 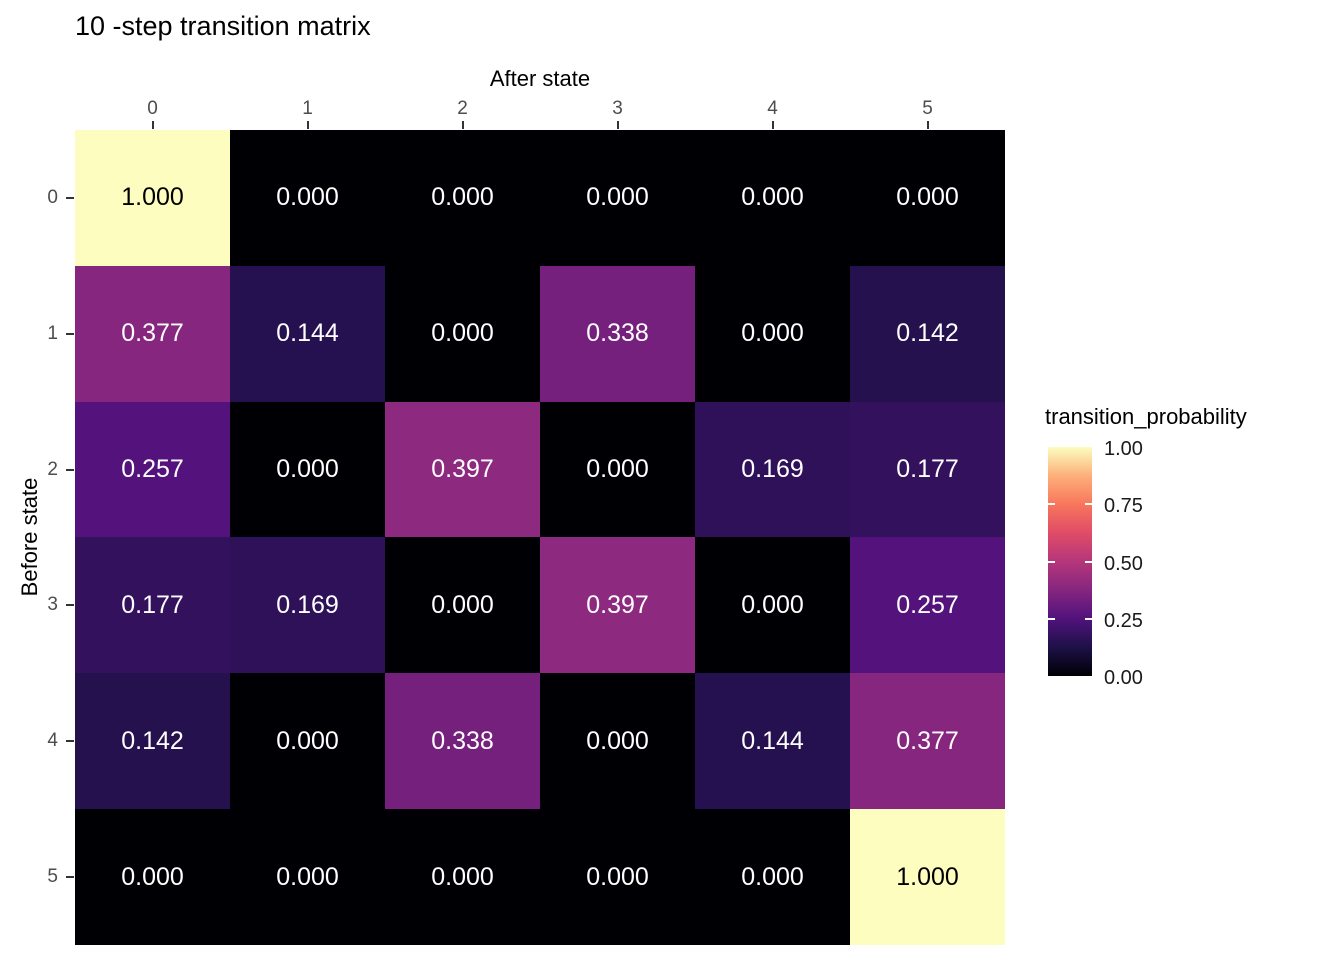 What do you see at coordinates (29, 537) in the screenshot?
I see `y-axis-title: Before state` at bounding box center [29, 537].